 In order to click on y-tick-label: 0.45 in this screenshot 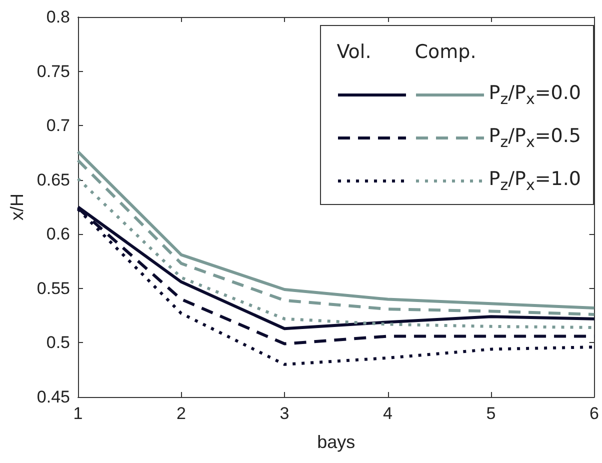, I will do `click(53, 397)`.